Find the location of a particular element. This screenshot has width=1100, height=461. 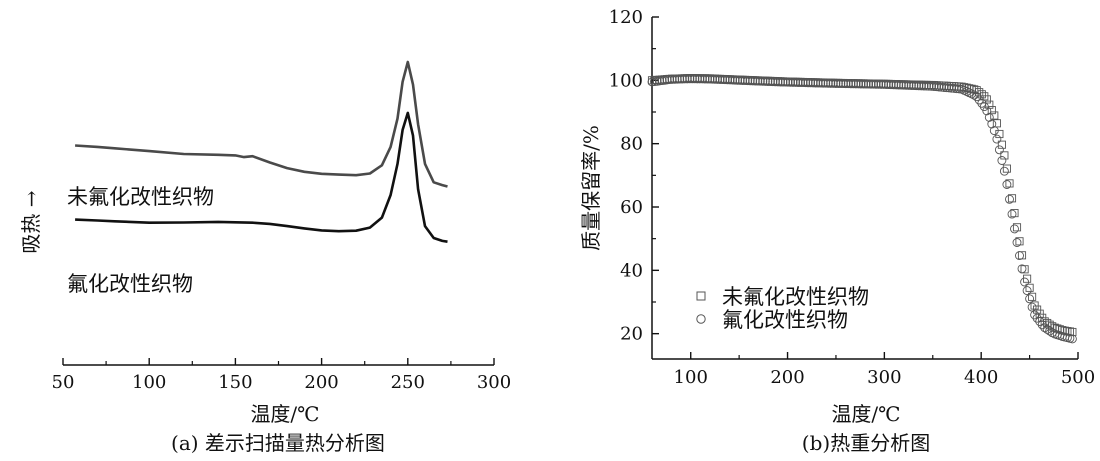

tga-caption: (b)热重分析图 is located at coordinates (866, 443).